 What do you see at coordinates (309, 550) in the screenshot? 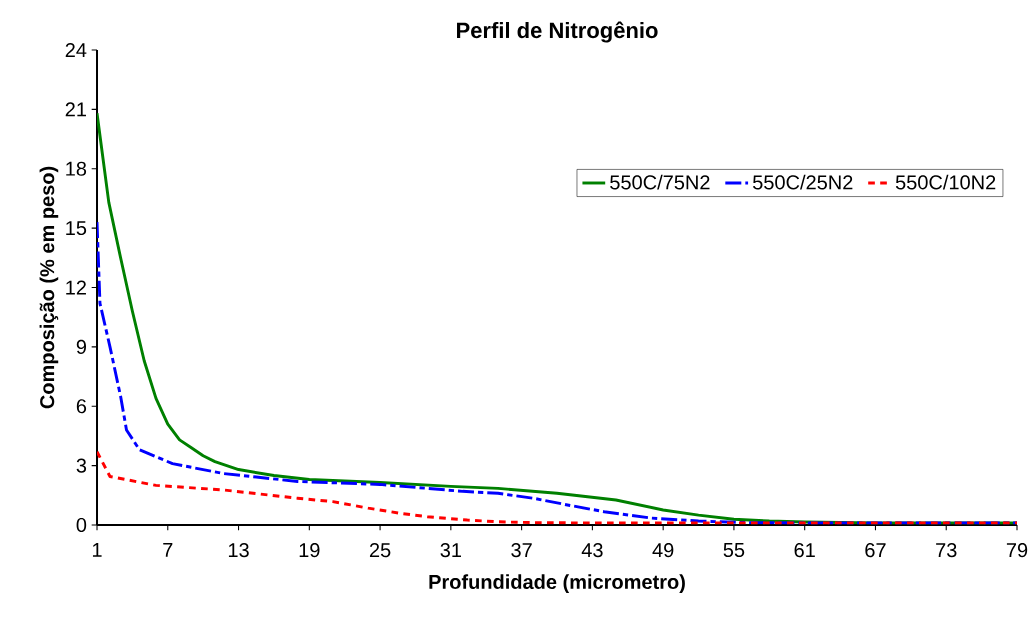
I see `x-tick-label: 19` at bounding box center [309, 550].